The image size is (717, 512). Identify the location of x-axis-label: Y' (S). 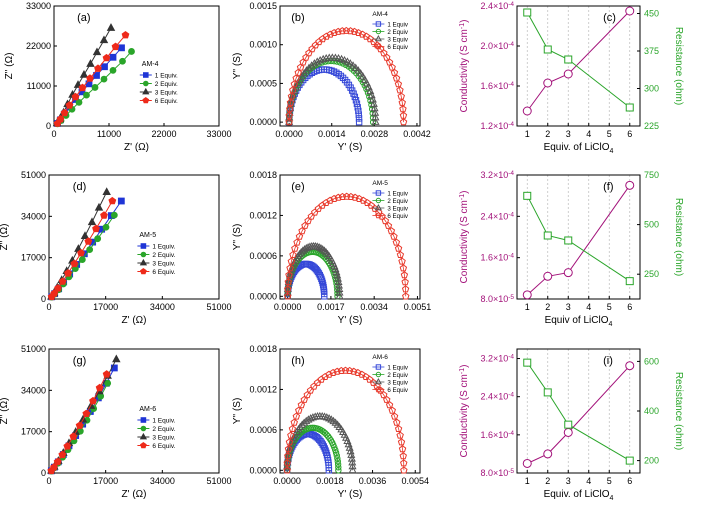
(350, 320).